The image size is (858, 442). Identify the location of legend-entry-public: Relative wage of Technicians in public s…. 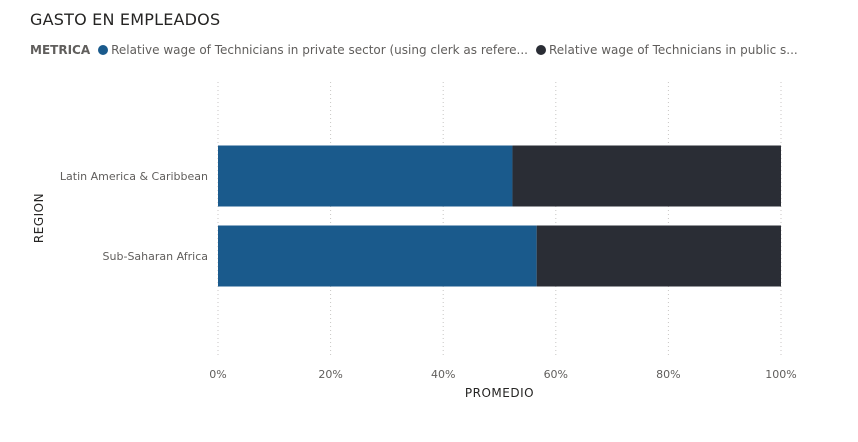
(667, 50).